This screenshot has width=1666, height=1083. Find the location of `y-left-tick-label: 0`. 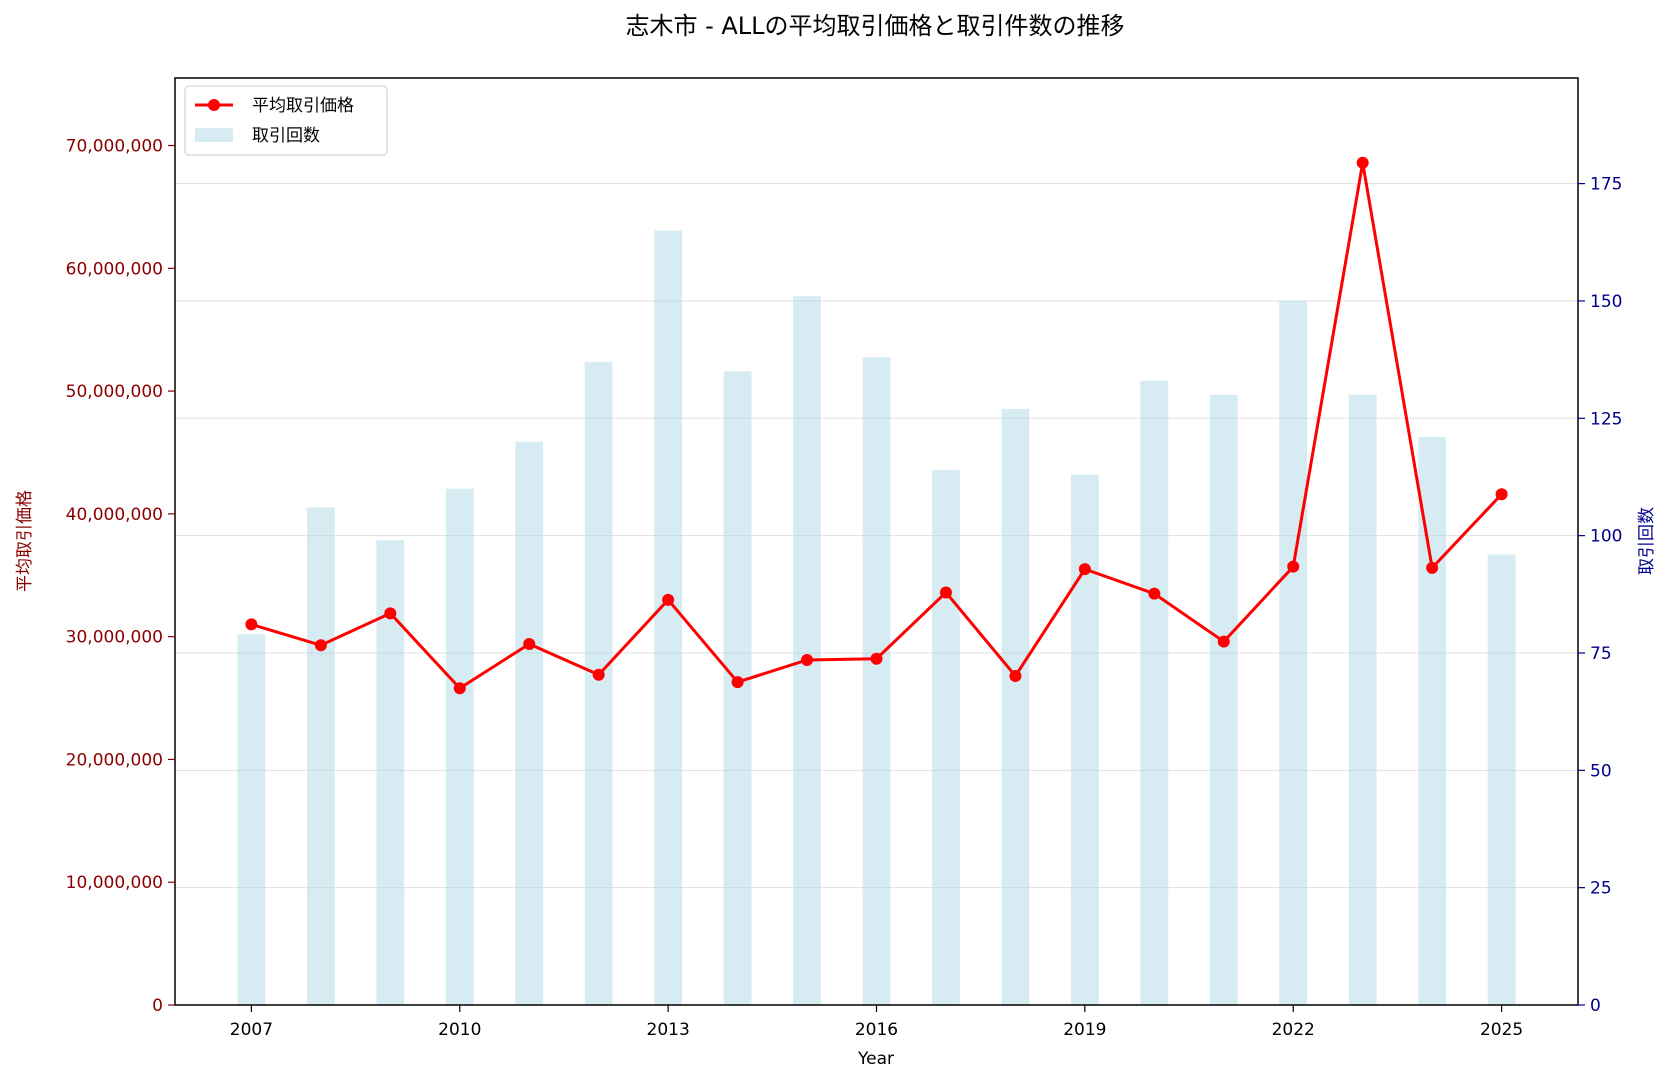

y-left-tick-label: 0 is located at coordinates (157, 1006).